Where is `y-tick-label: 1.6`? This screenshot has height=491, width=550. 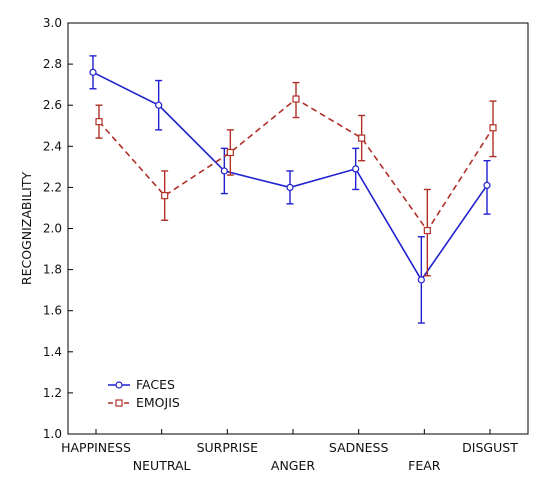
y-tick-label: 1.6 is located at coordinates (52, 311).